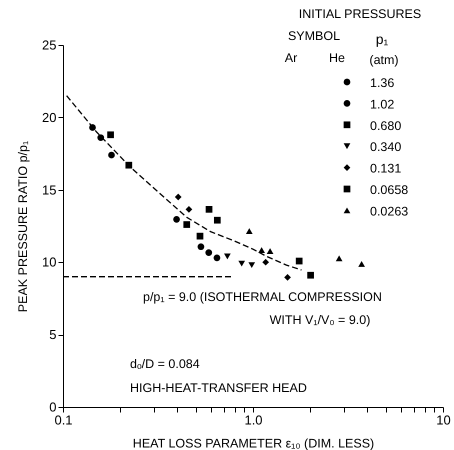 The image size is (454, 450). What do you see at coordinates (443, 420) in the screenshot?
I see `x-tick-label: 10` at bounding box center [443, 420].